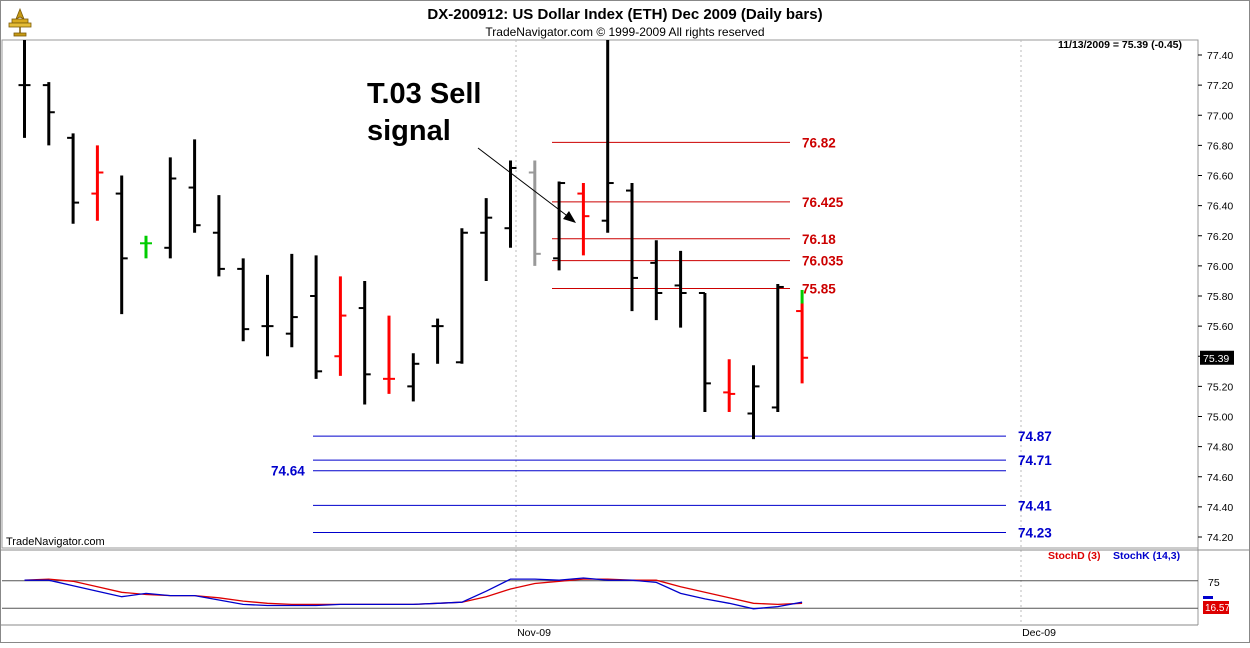 This screenshot has width=1250, height=648. Describe the element at coordinates (1214, 583) in the screenshot. I see `stoch-level-label: 75` at that location.